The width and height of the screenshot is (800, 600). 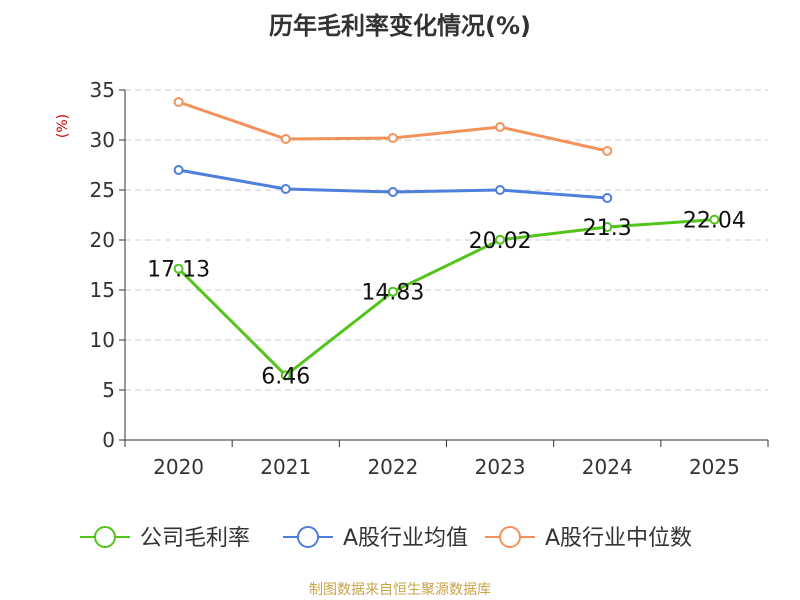 I want to click on data-label: 17.13, so click(x=178, y=270).